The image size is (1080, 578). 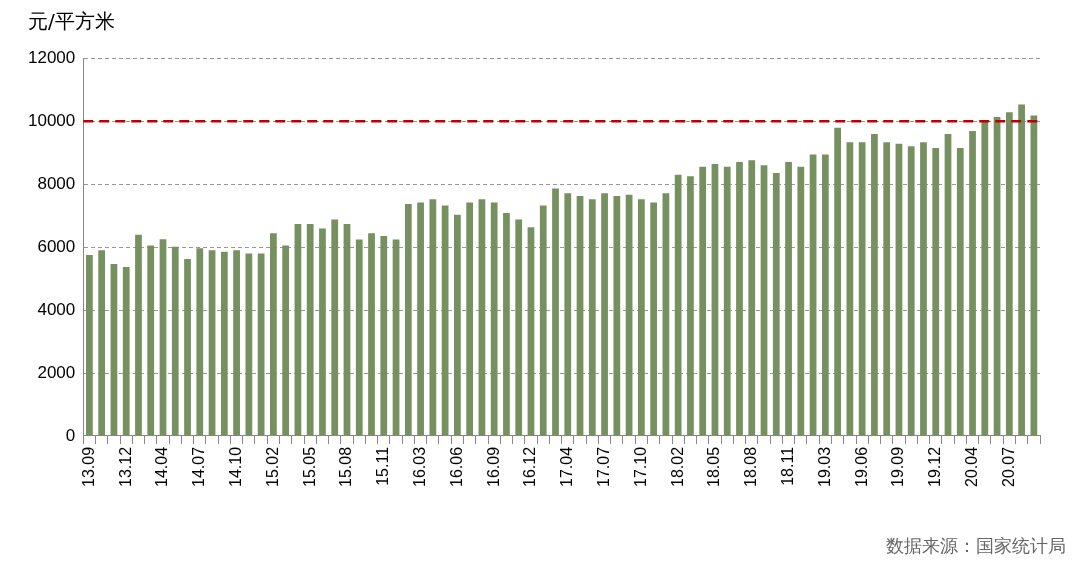 I want to click on x-tick-label: 17.04, so click(x=567, y=467).